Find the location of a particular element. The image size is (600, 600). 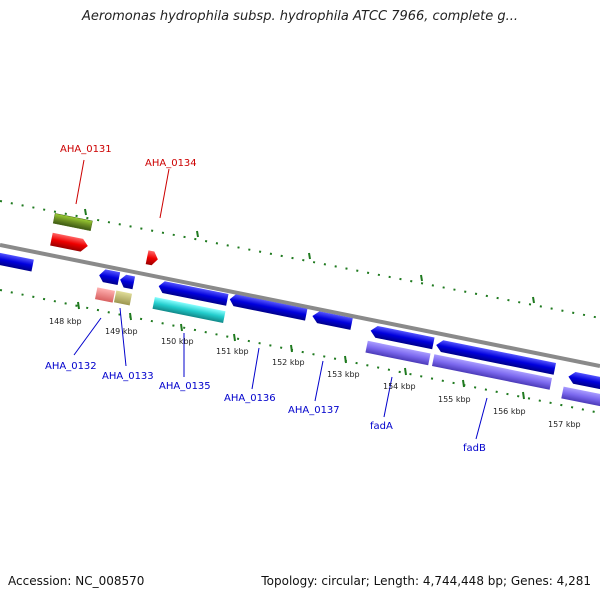

feature-right-edge-blue is located at coordinates (583, 381).